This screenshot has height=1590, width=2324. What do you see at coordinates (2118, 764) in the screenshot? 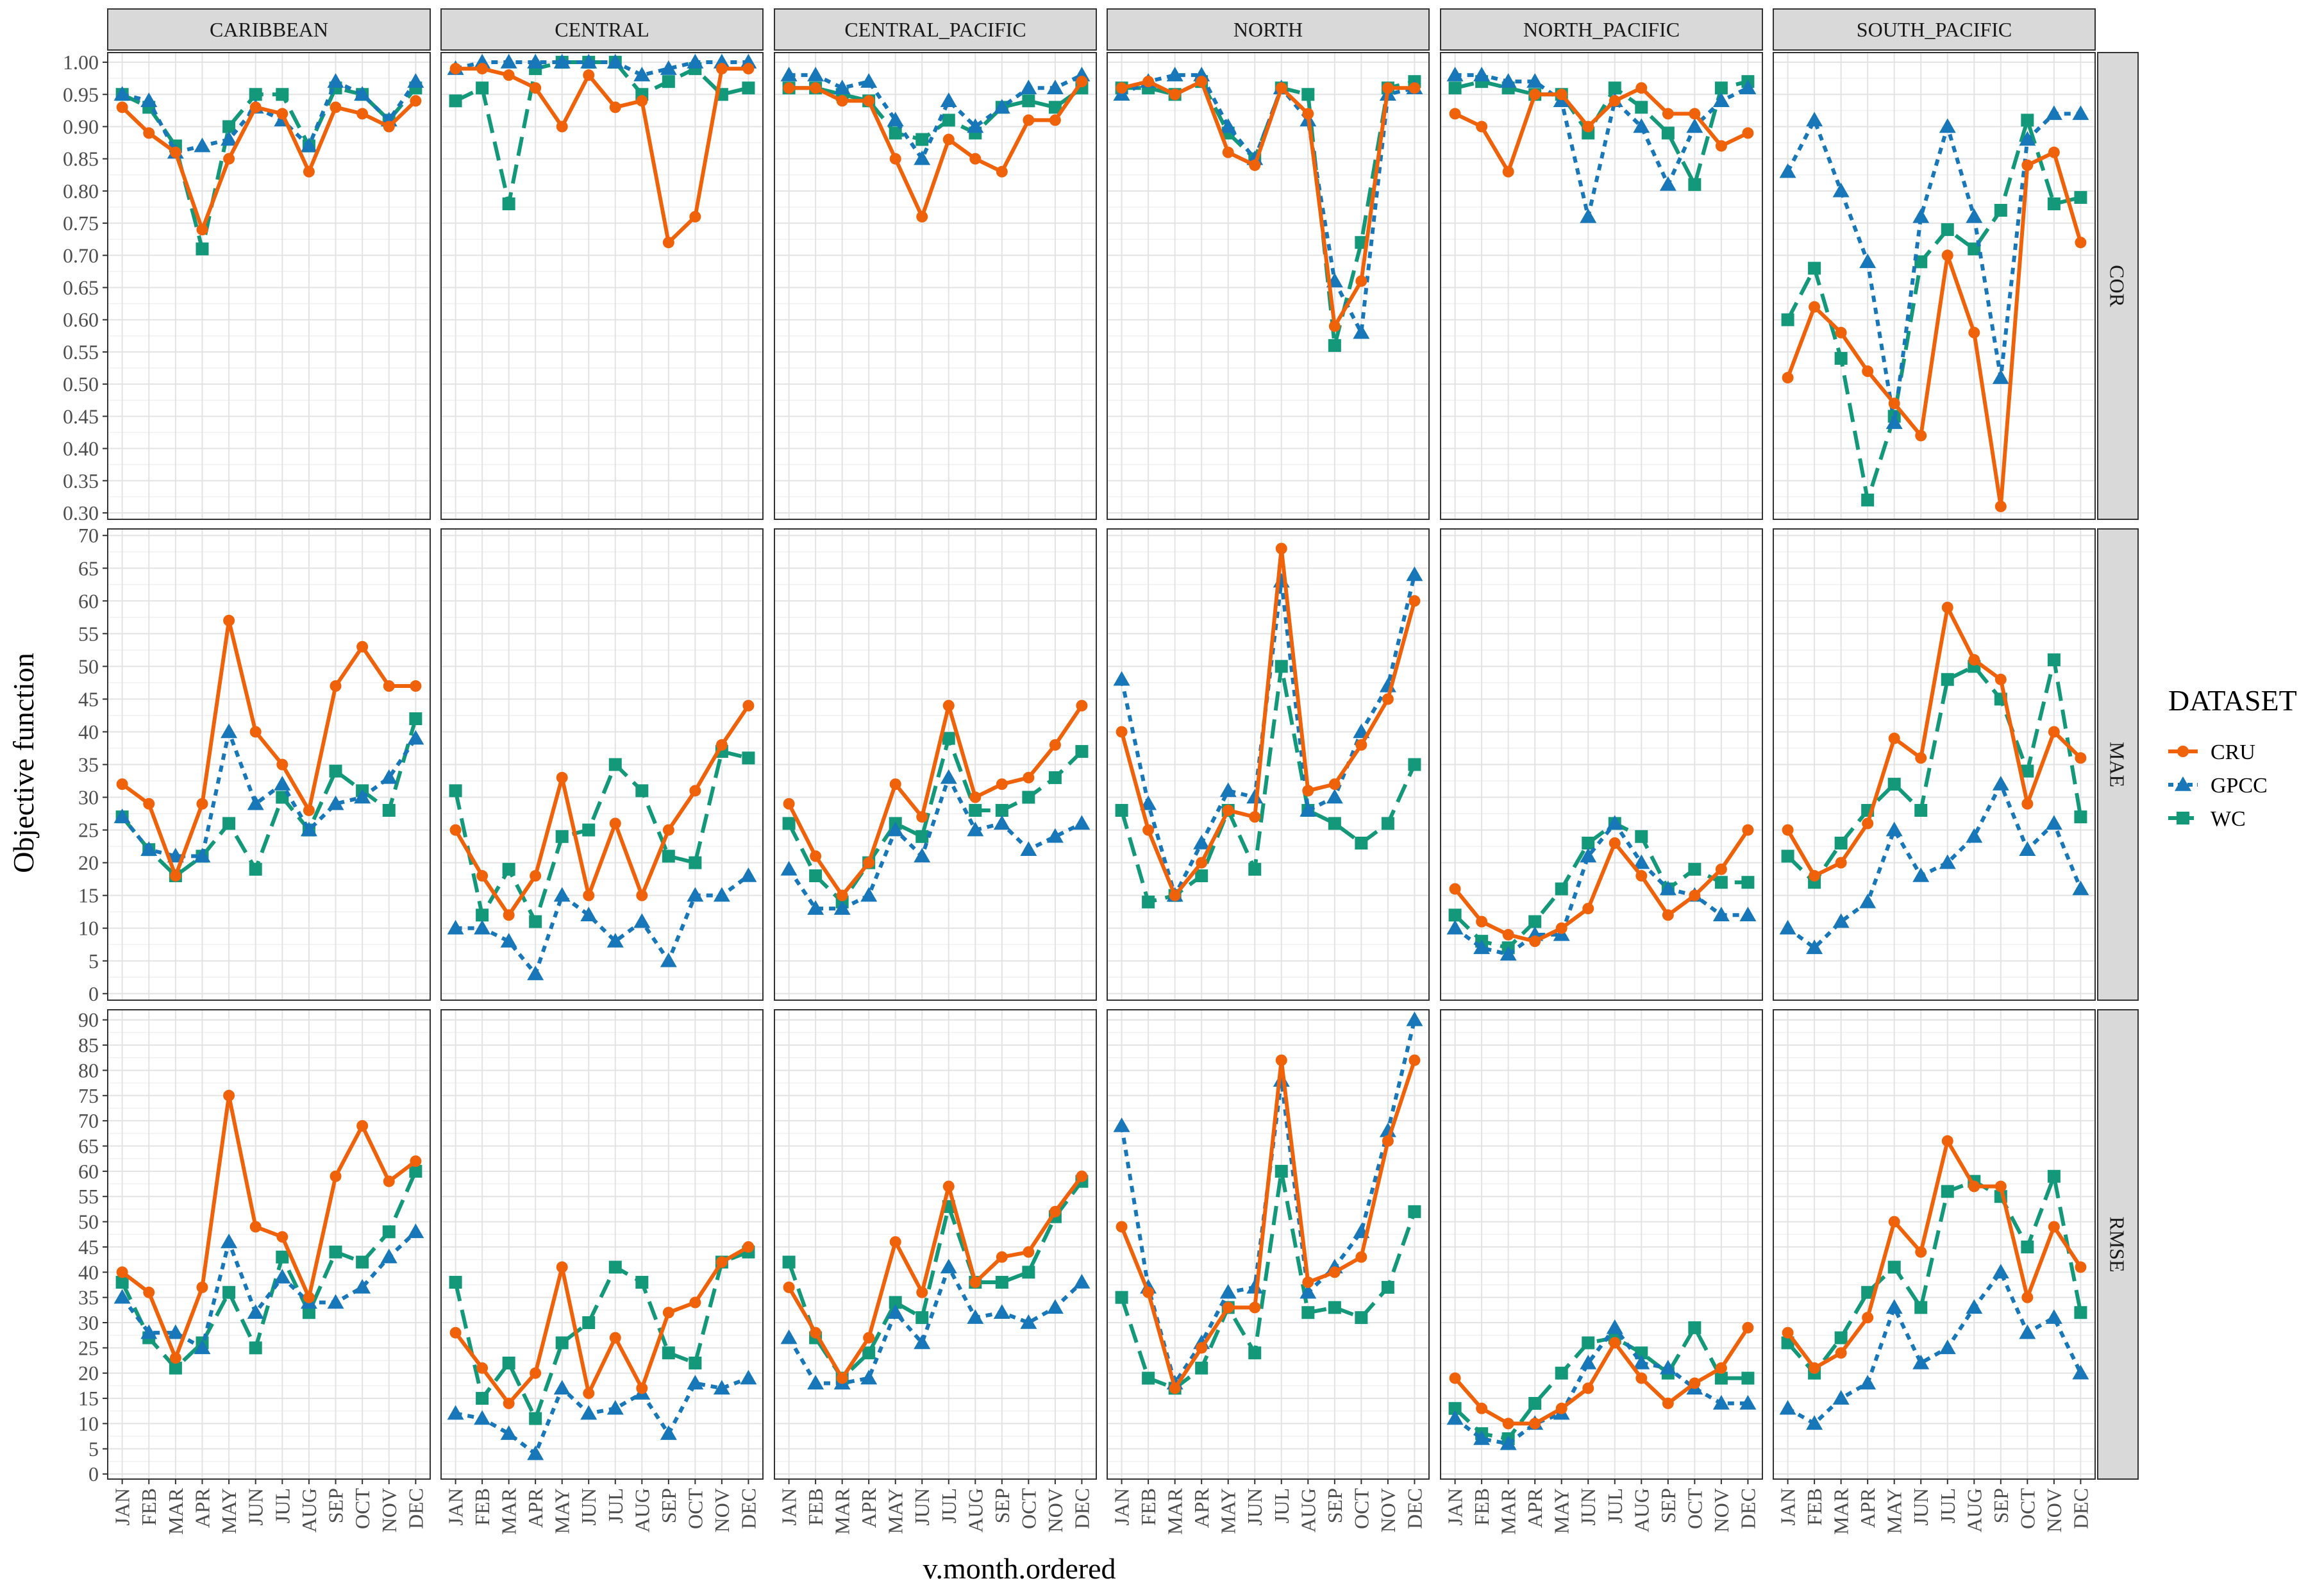
I see `row-strip-mae` at bounding box center [2118, 764].